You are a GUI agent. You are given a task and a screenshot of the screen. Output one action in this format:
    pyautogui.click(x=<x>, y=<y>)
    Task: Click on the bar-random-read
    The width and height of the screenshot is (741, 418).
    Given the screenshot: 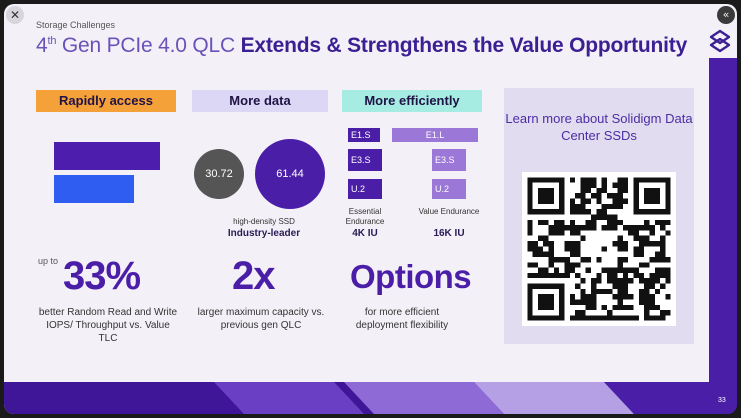 What is the action you would take?
    pyautogui.click(x=107, y=156)
    